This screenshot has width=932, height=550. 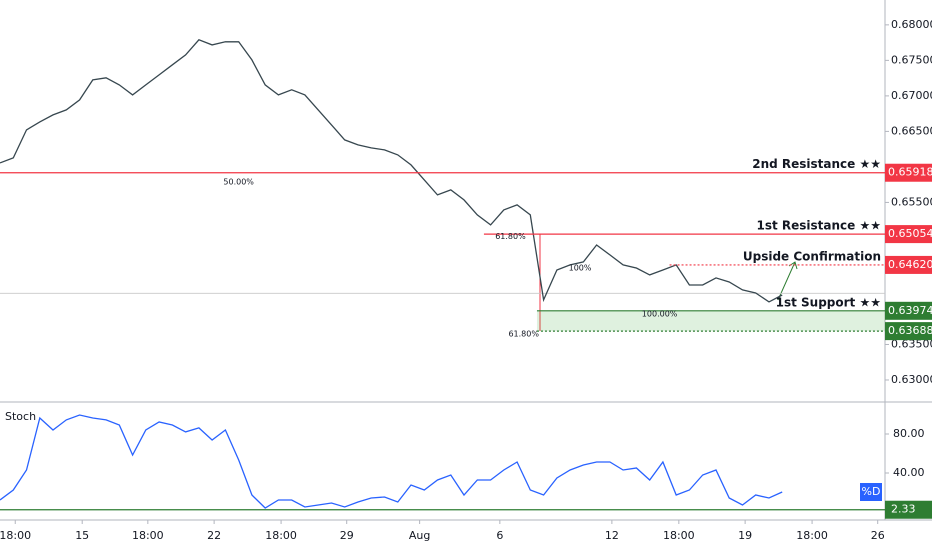 I want to click on level-value: 0.64620, so click(x=910, y=264).